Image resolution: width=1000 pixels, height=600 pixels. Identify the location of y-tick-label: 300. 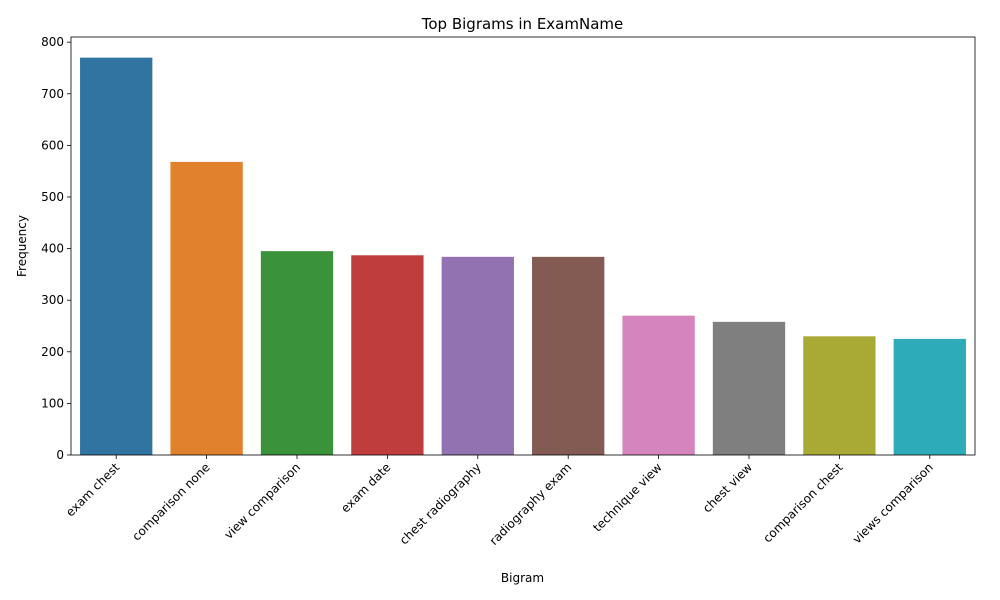
(52, 300).